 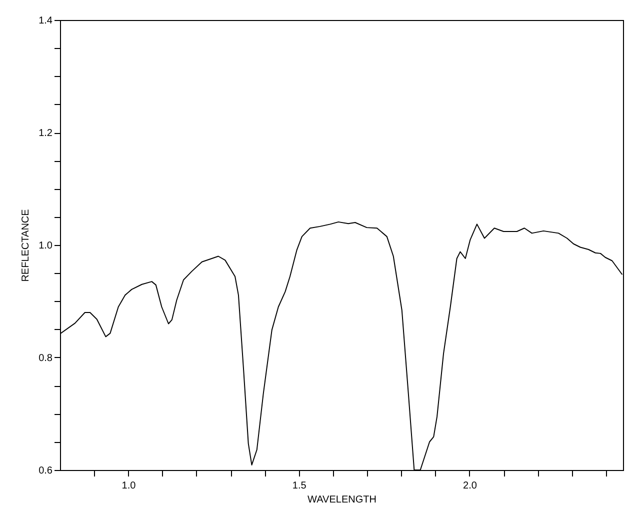 What do you see at coordinates (45, 133) in the screenshot?
I see `y-tick-label: 1.2` at bounding box center [45, 133].